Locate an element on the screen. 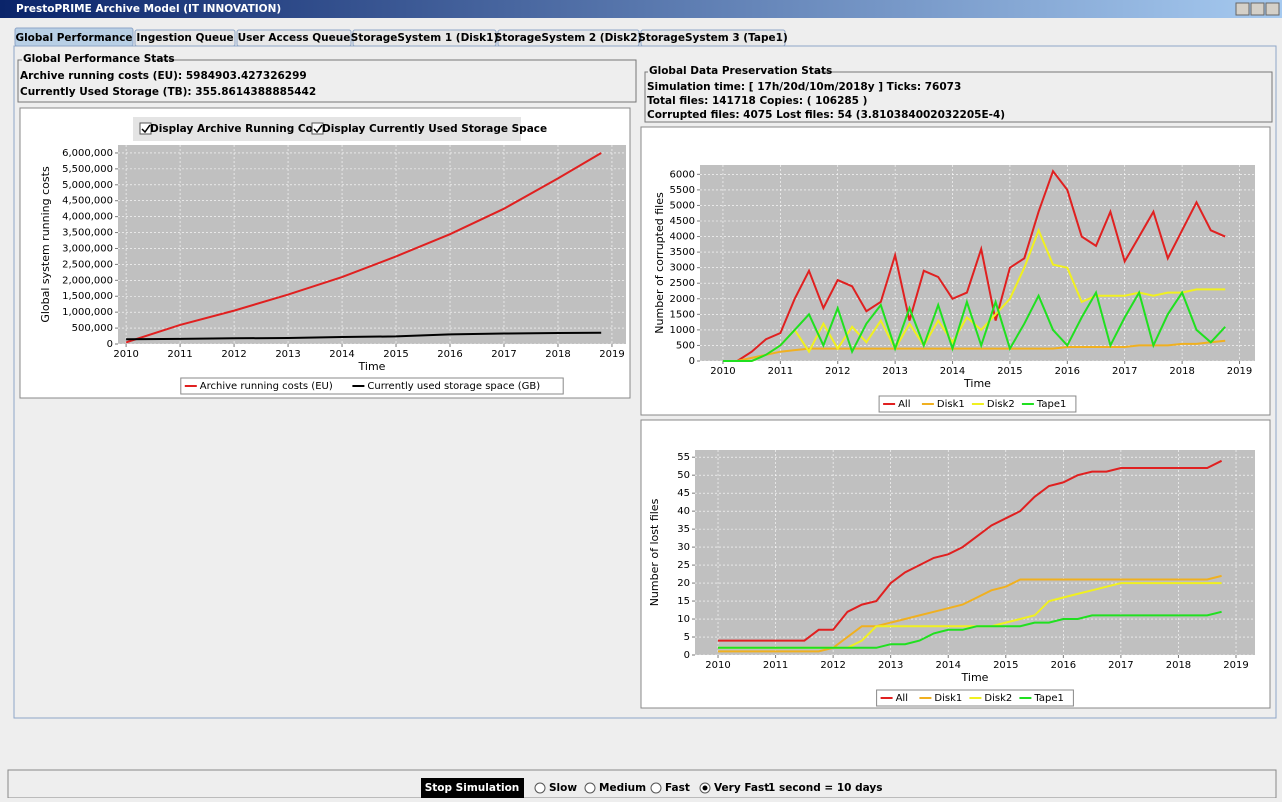 This screenshot has height=802, width=1282. y-tick-label: 5,000,000 is located at coordinates (87, 185).